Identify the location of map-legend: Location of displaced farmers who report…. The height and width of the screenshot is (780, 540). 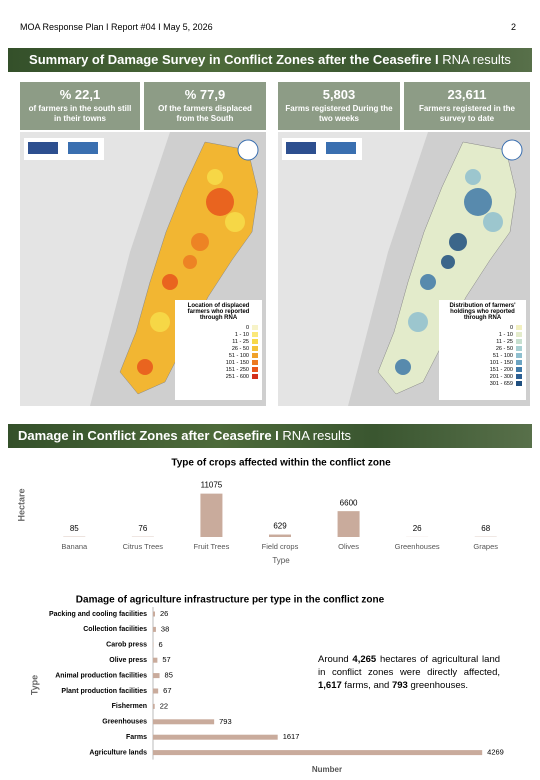
(218, 350).